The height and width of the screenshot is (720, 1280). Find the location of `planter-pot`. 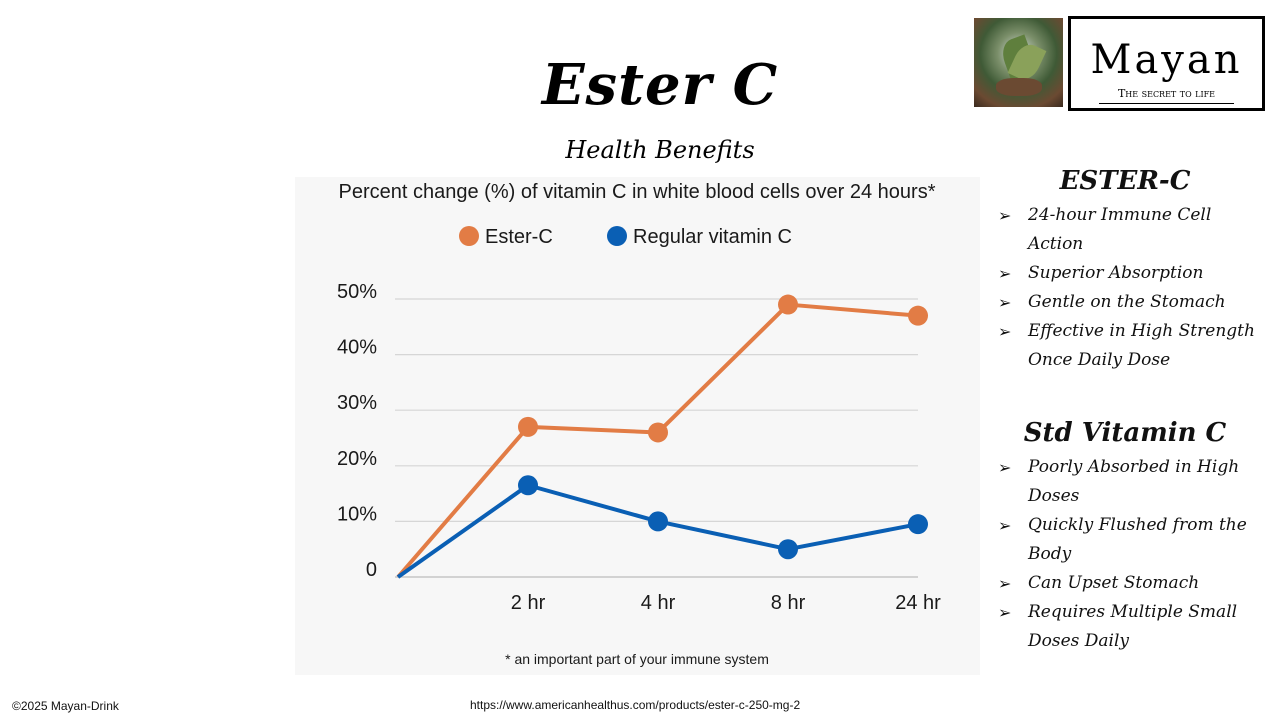

planter-pot is located at coordinates (1019, 87).